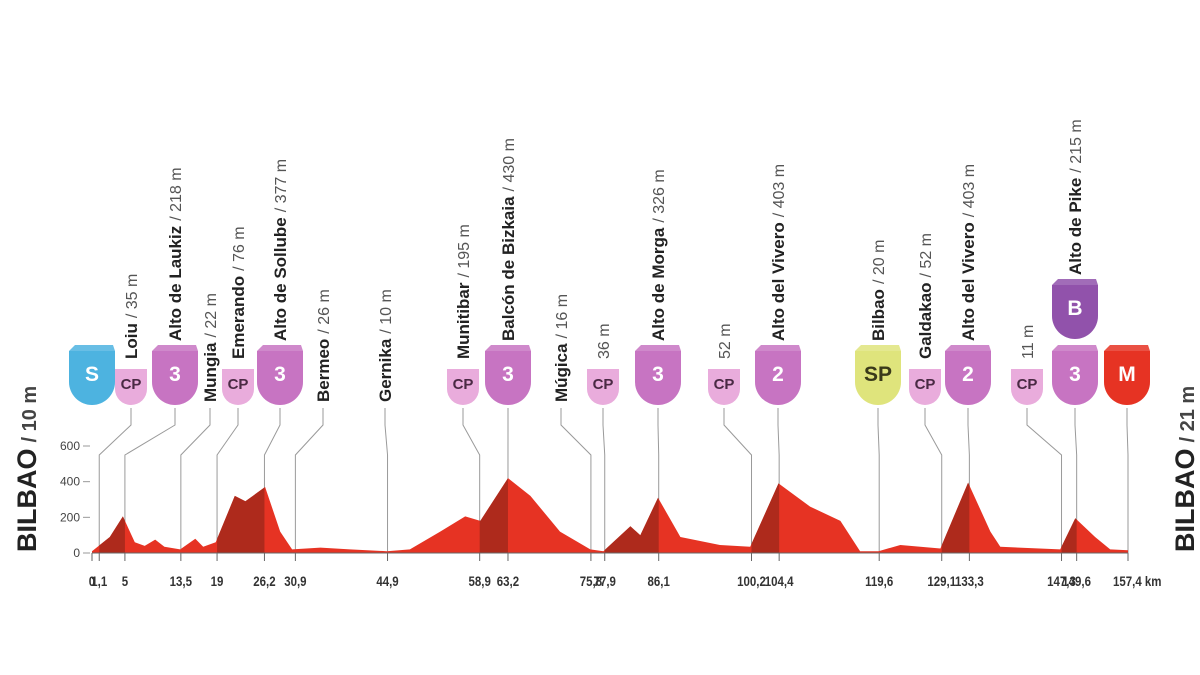  Describe the element at coordinates (879, 262) in the screenshot. I see `waypoint-elevation: / 20 m` at that location.